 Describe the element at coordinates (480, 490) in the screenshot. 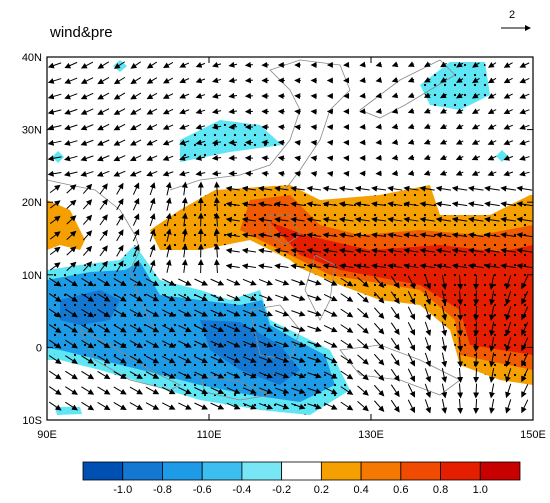

I see `colorbar-label: 1.0` at that location.